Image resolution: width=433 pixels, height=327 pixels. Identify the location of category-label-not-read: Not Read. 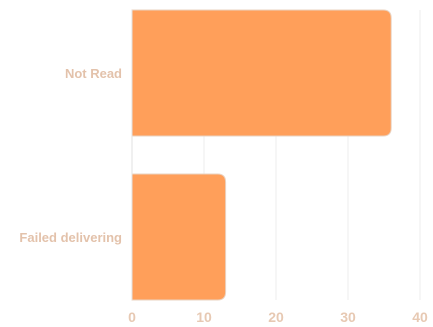
(93, 73).